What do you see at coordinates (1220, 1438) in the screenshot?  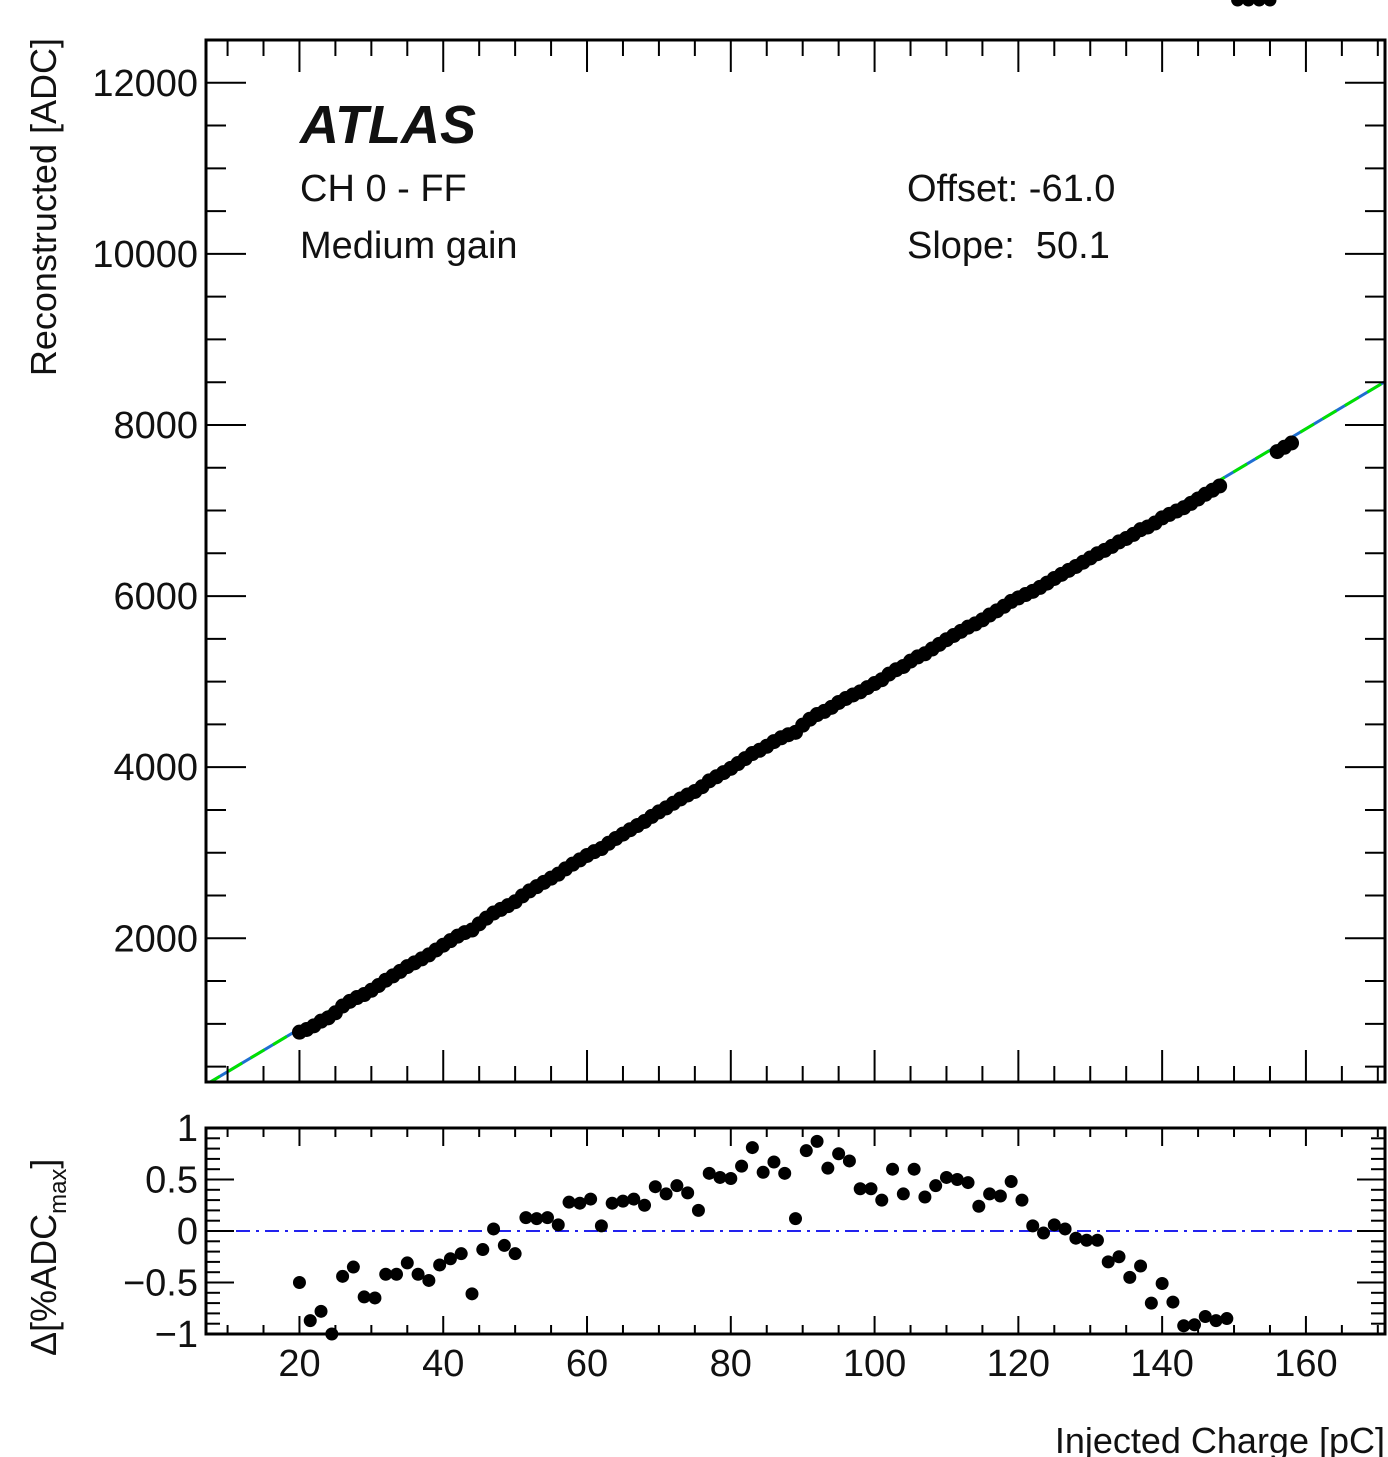 I see `x-axis-title: Injected Charge [pC]` at bounding box center [1220, 1438].